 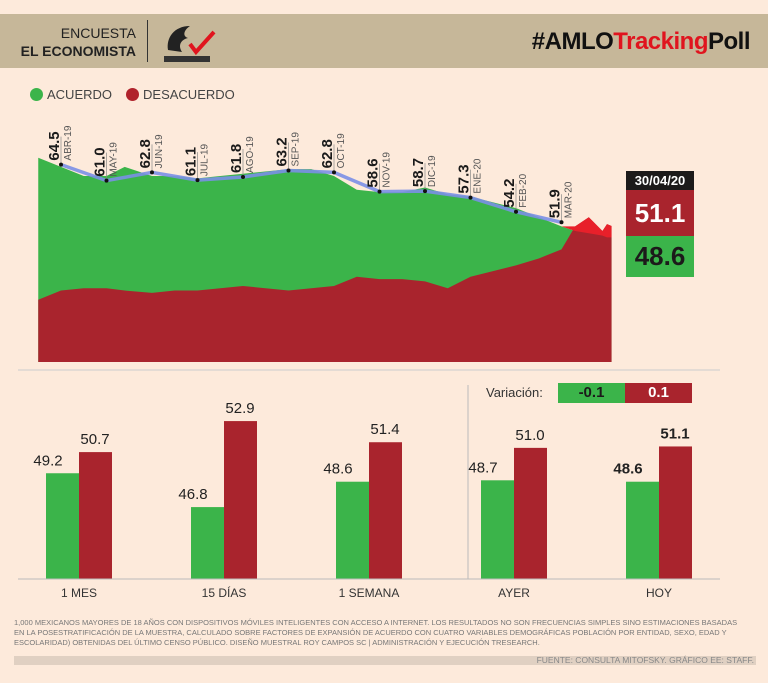 I want to click on green-dot-icon, so click(x=36, y=94).